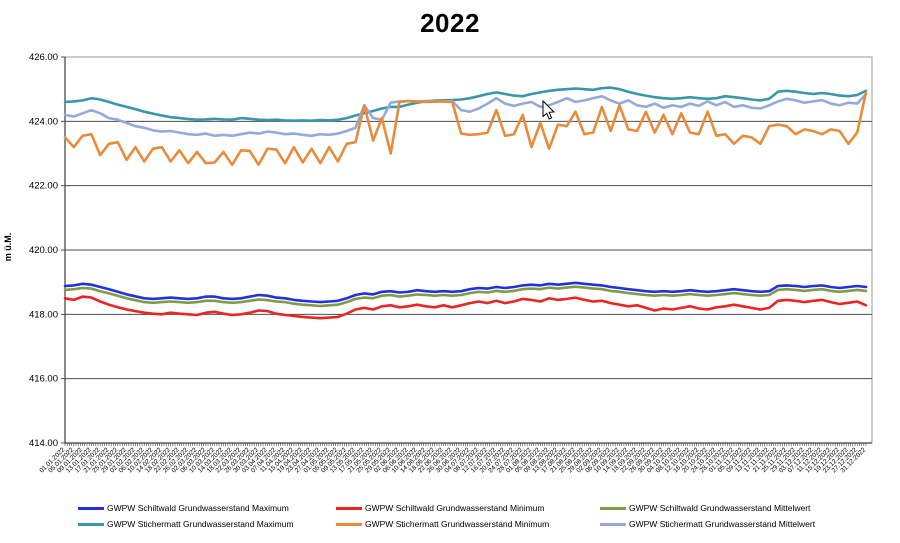 The height and width of the screenshot is (543, 900). I want to click on y-tick-label: 414.00, so click(43, 443).